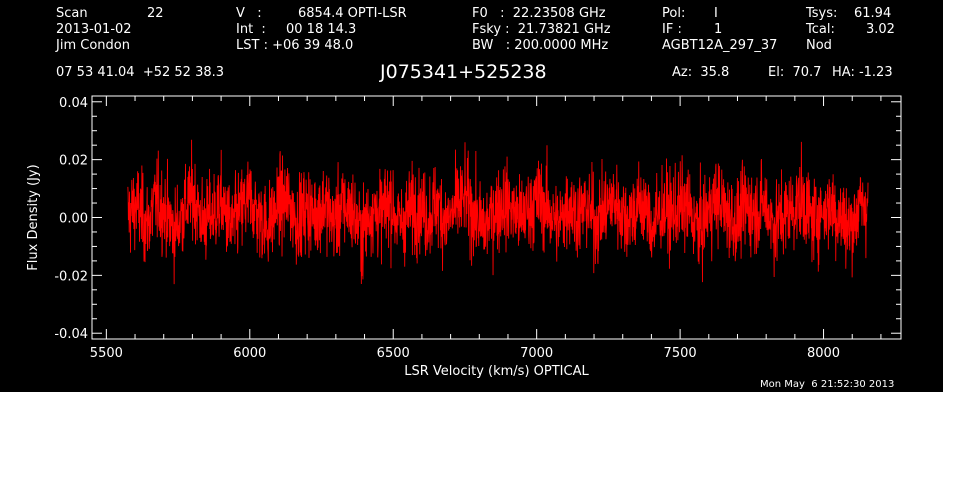 The width and height of the screenshot is (962, 490). What do you see at coordinates (106, 353) in the screenshot?
I see `x-tick-label: 5500` at bounding box center [106, 353].